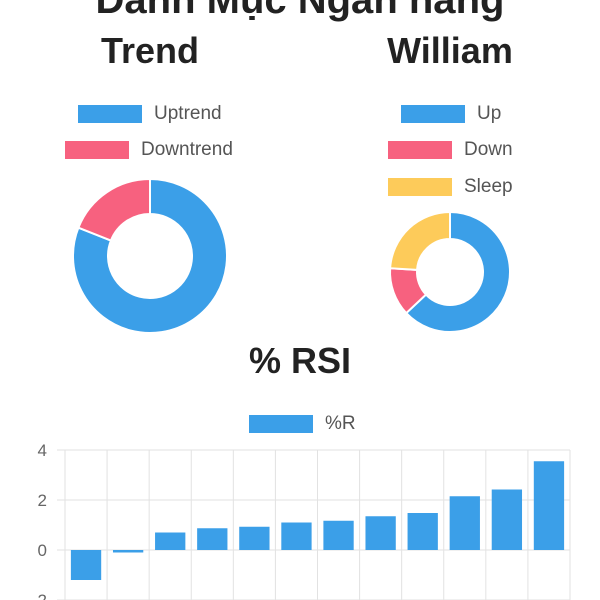 This screenshot has height=600, width=600. Describe the element at coordinates (39, 595) in the screenshot. I see `rsi-ytick-label: -2` at that location.